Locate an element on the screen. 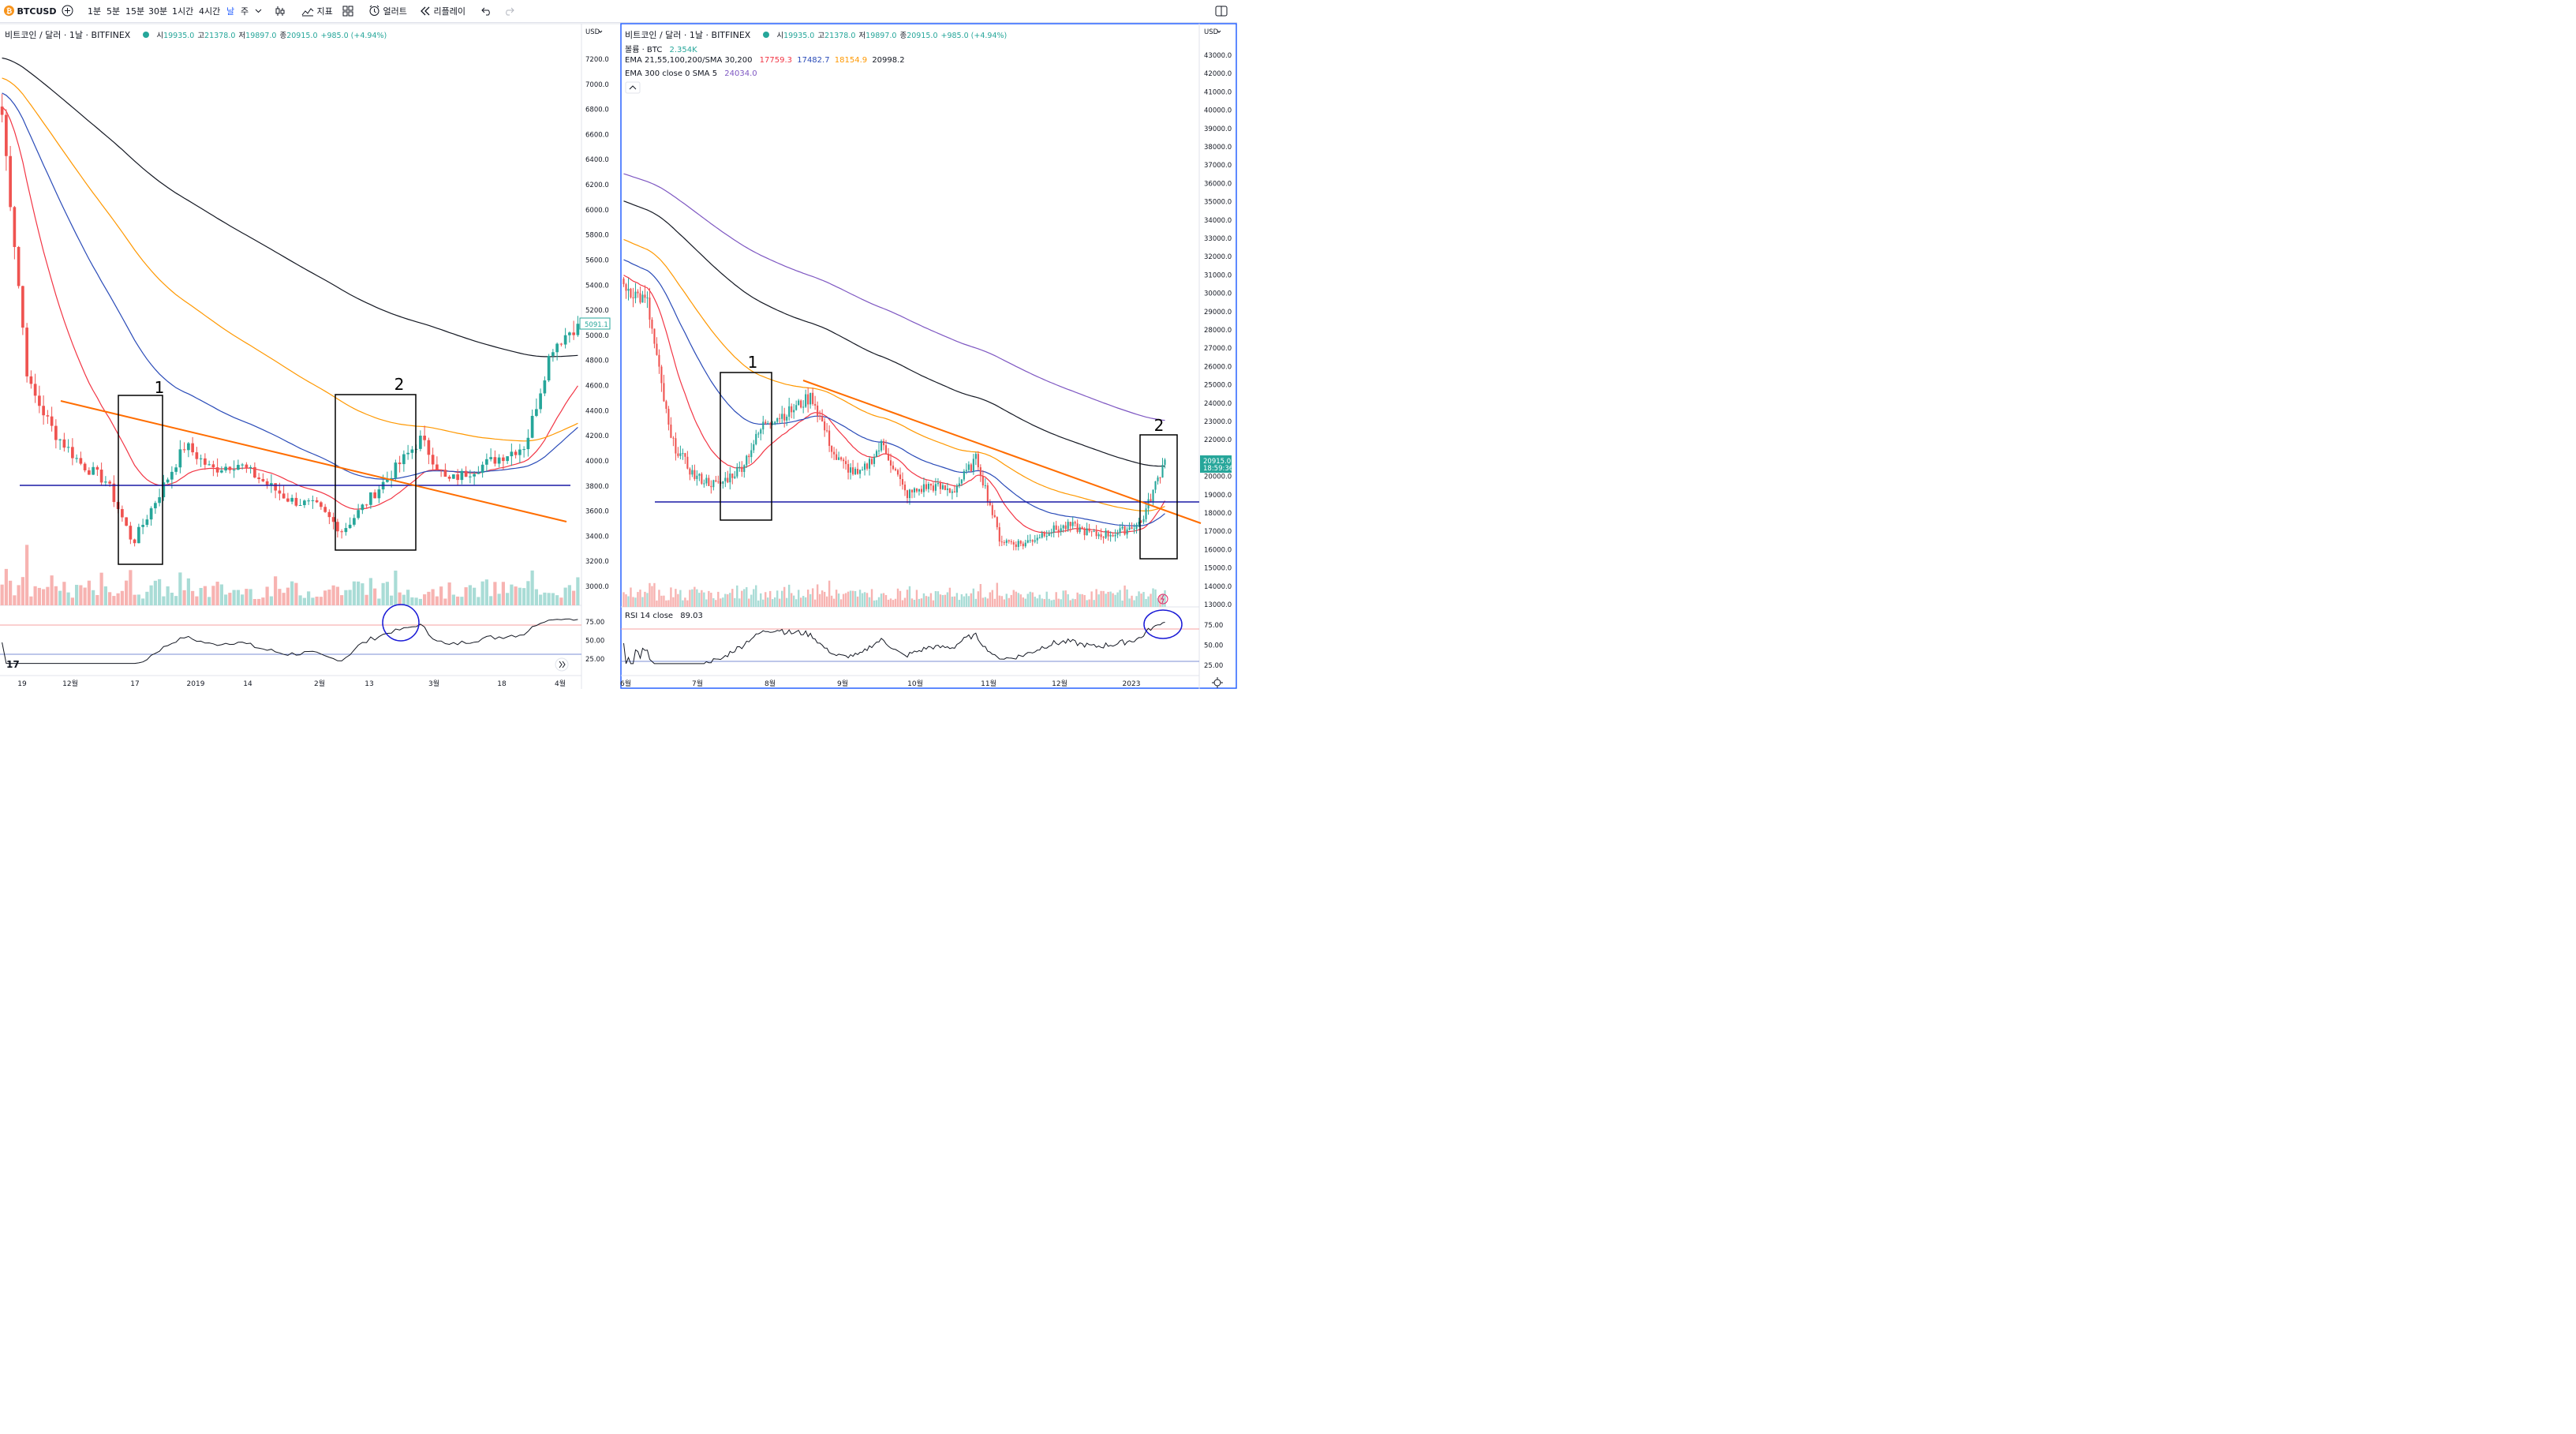 The image size is (2576, 1434). time-tick: 2023 is located at coordinates (1132, 684).